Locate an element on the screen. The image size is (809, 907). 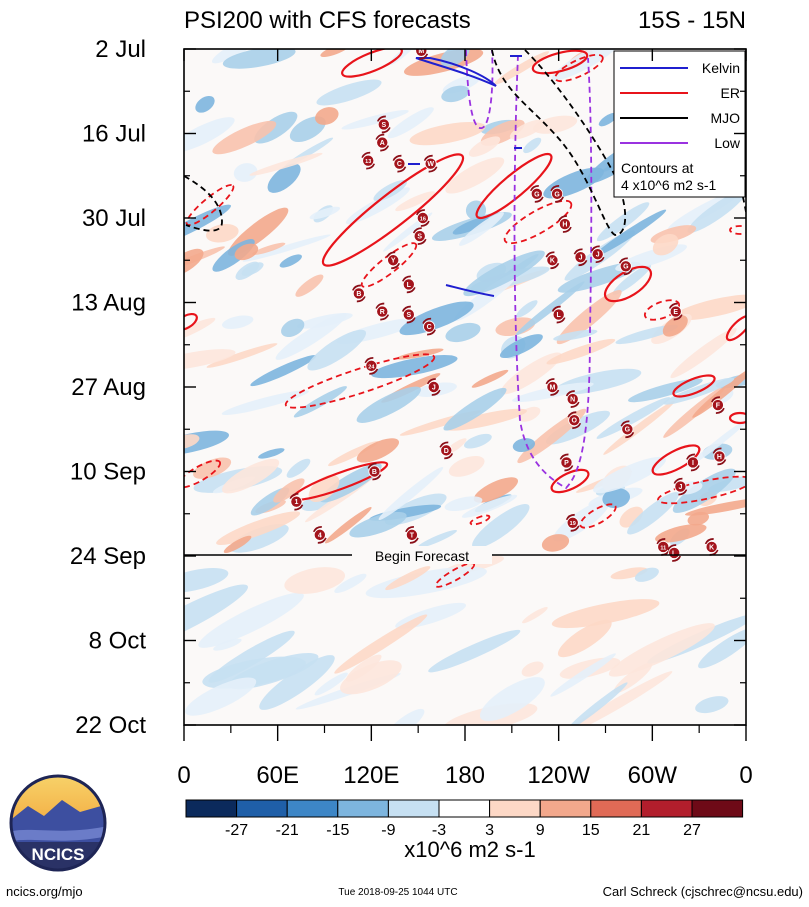
storm-marker: G is located at coordinates (625, 266).